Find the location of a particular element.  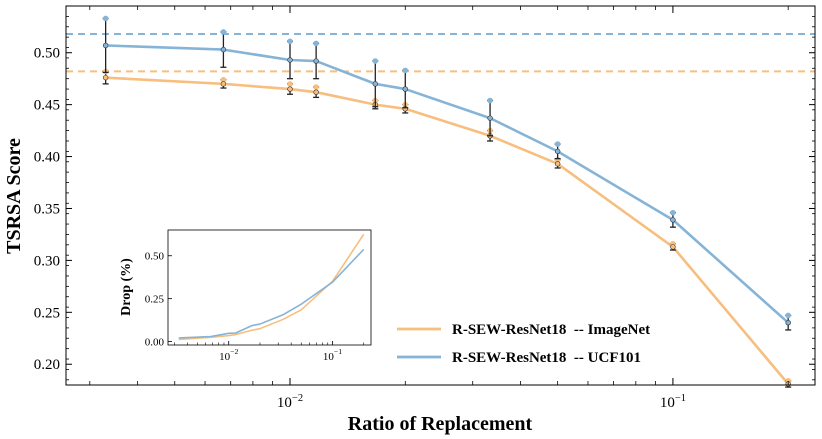

y-tick-label: 0.25 is located at coordinates (47, 313).